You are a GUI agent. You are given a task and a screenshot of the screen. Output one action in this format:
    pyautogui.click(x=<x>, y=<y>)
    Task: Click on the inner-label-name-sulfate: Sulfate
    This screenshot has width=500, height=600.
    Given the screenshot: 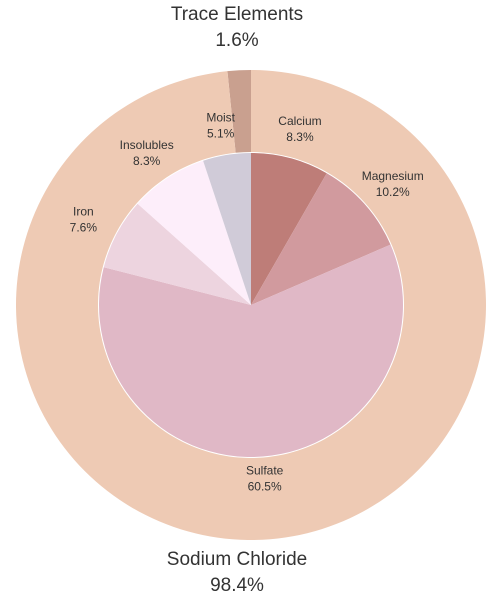 What is the action you would take?
    pyautogui.click(x=265, y=470)
    